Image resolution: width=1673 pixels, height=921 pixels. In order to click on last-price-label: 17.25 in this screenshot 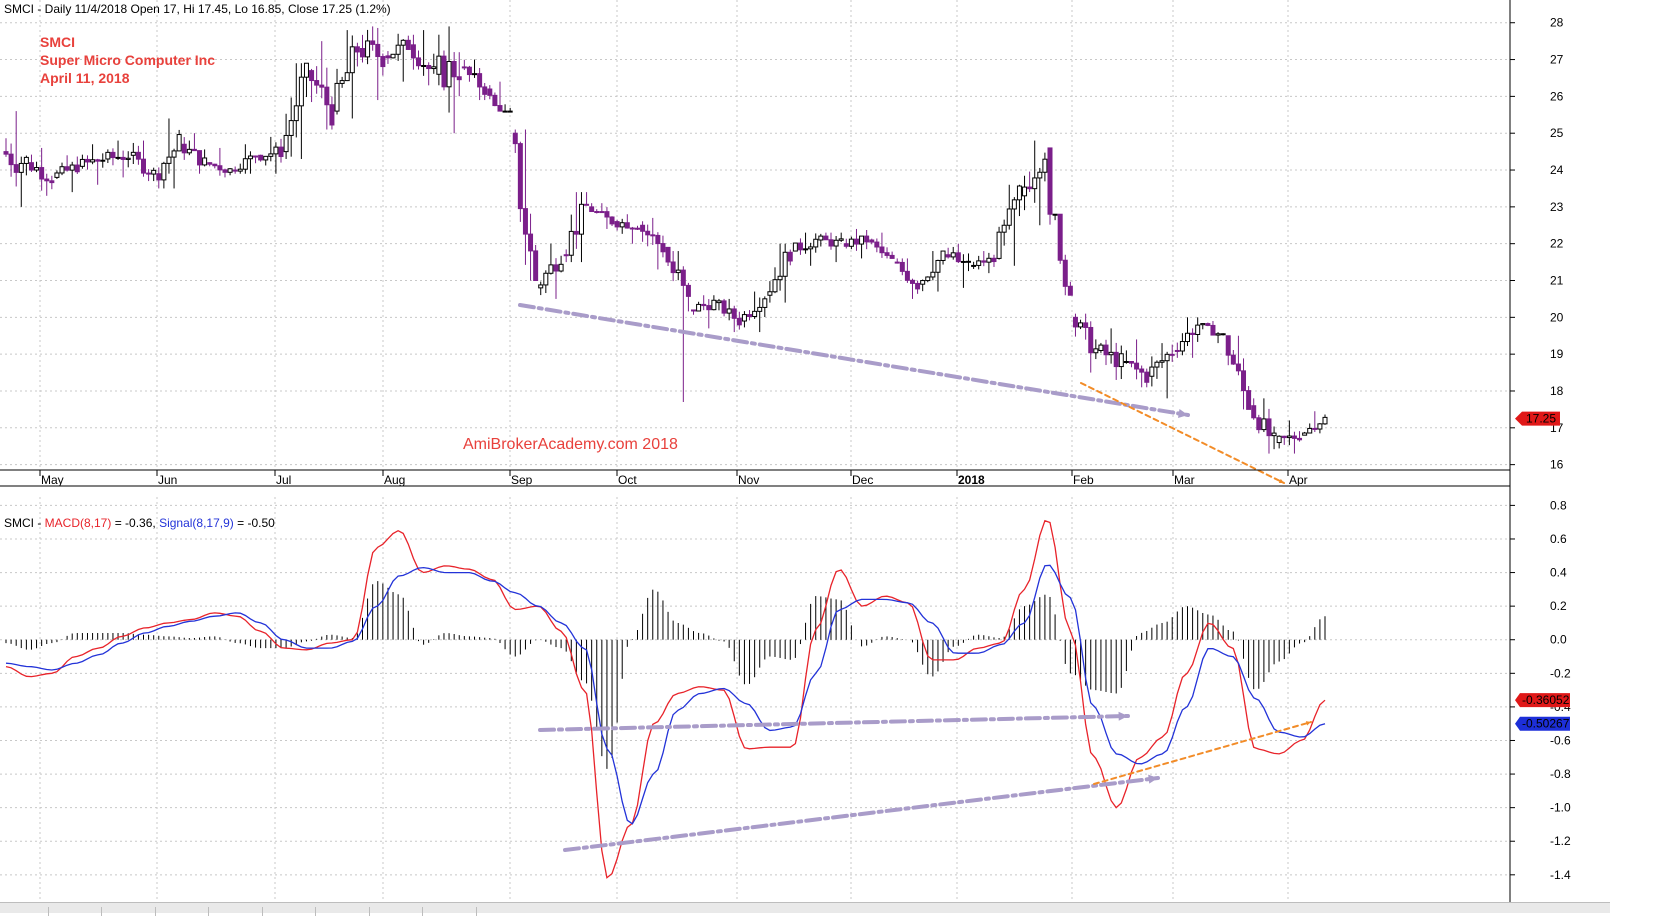, I will do `click(1541, 419)`.